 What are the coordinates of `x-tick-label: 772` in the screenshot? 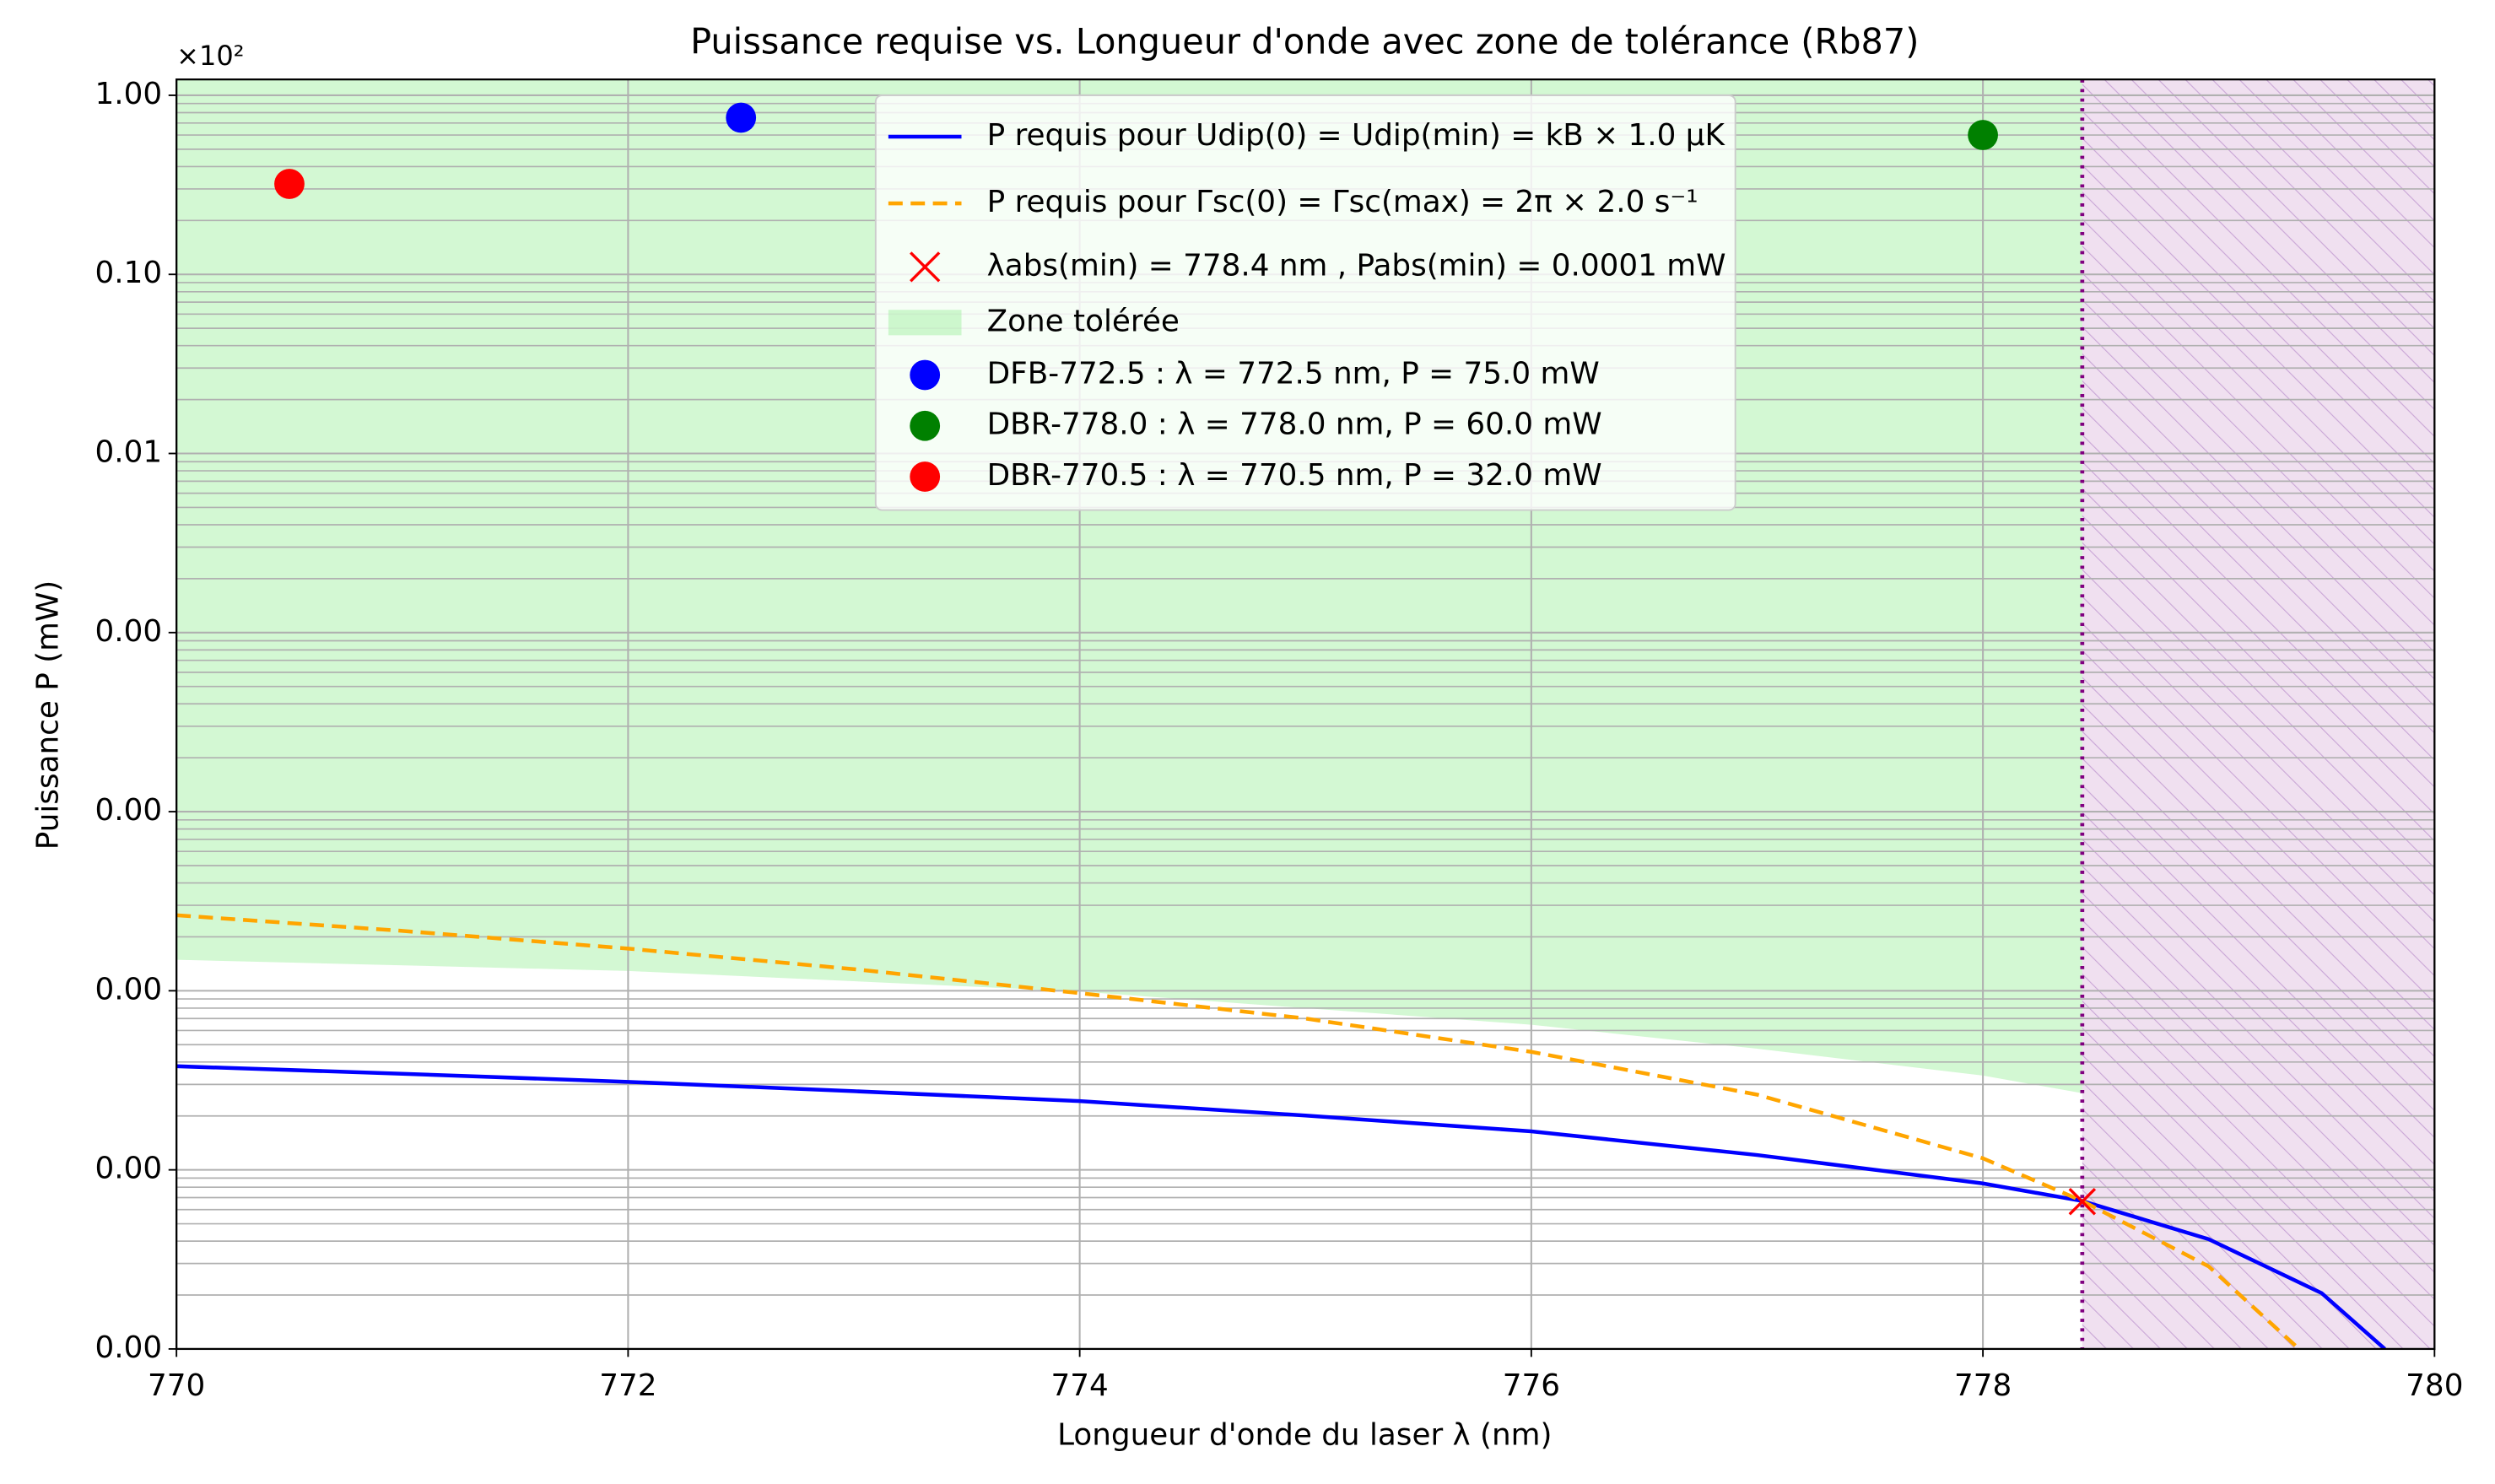 It's located at (627, 1385).